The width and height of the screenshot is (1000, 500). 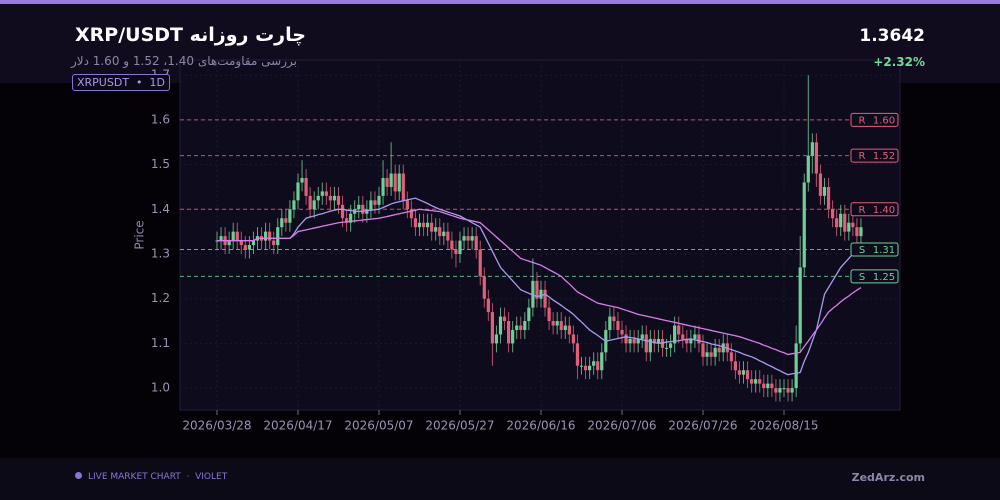 I want to click on y-tick-label: 1.2, so click(x=160, y=298).